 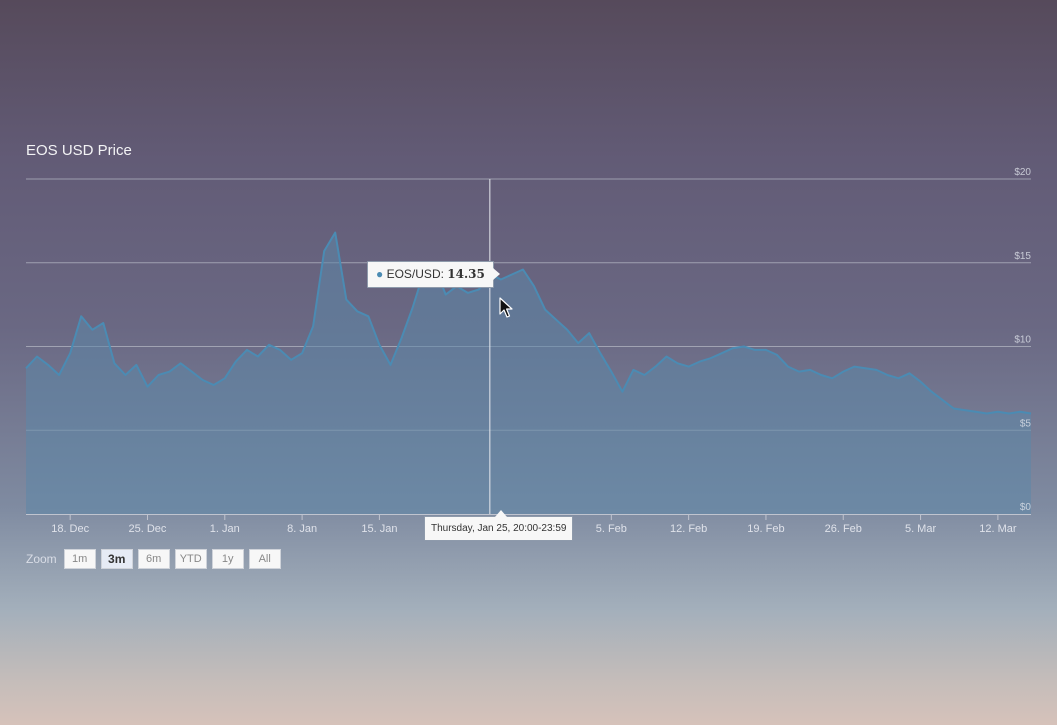 I want to click on x-tick-label: 18. Dec, so click(x=70, y=529).